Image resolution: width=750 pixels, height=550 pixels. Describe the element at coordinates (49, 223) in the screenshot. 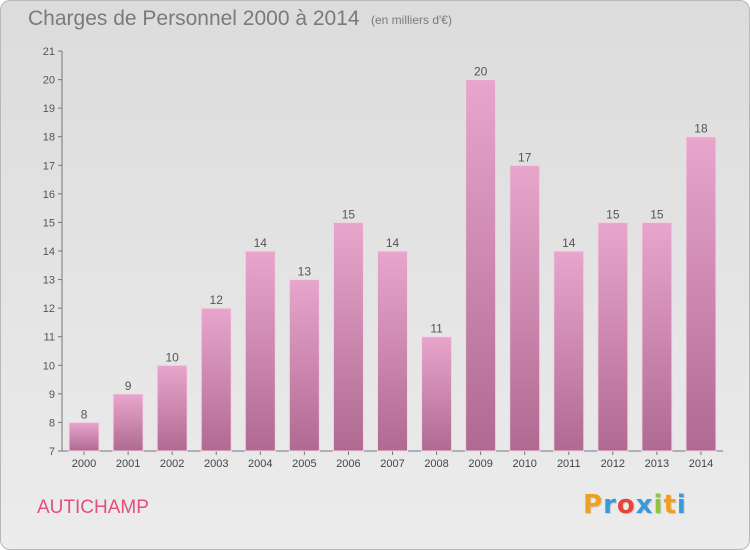

I see `y-tick-label: 15` at that location.